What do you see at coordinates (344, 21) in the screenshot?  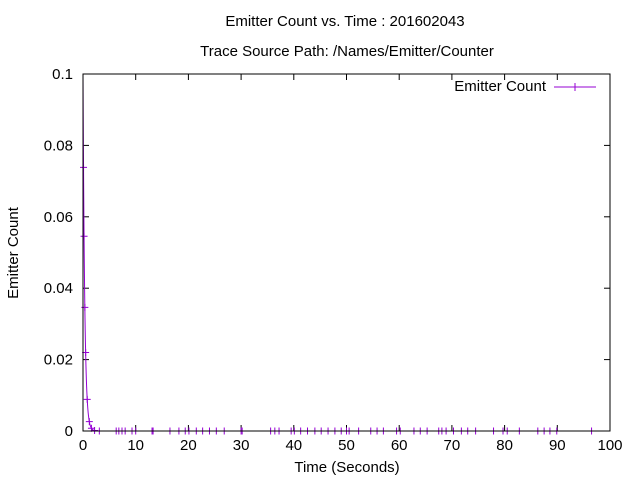 I see `chart-title: Emitter Count vs. Time : 201602043` at bounding box center [344, 21].